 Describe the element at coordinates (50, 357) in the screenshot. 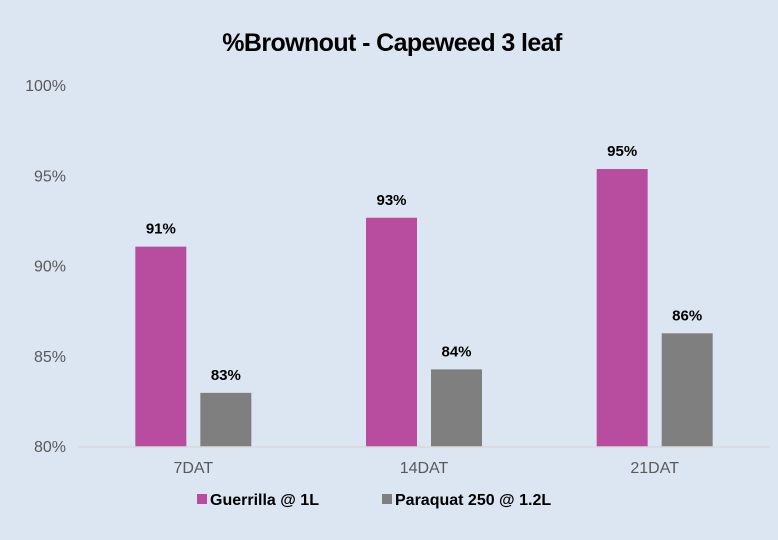

I see `y-tick-label: 85%` at that location.